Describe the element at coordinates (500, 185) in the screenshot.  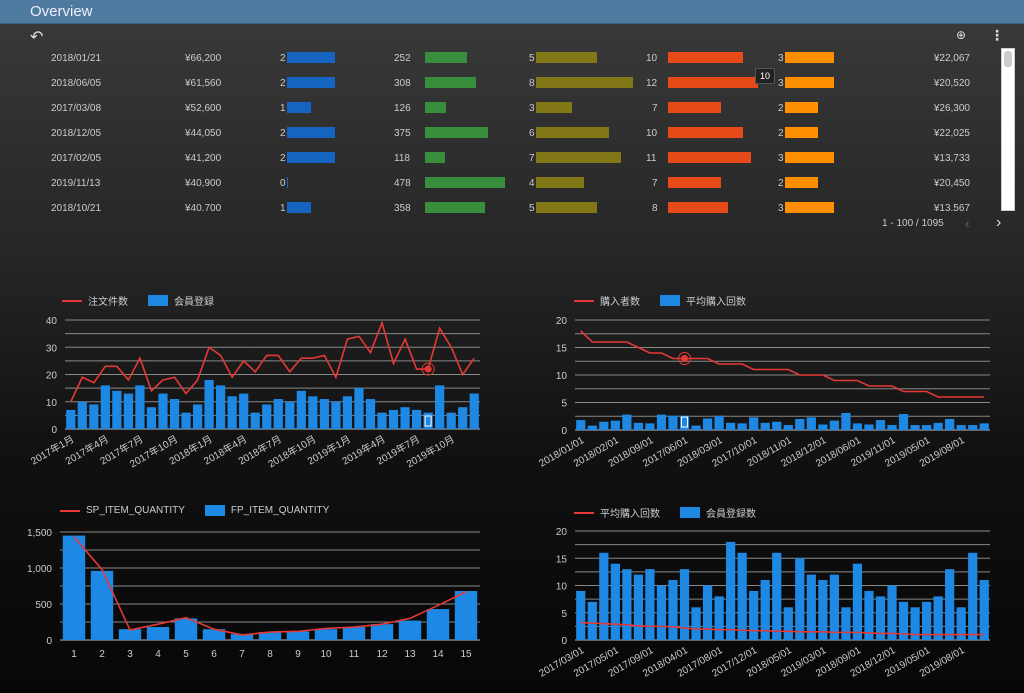
I see `table-row: 2019/11/13 ¥40,900 0 478 4 7 2 ¥20,450` at that location.